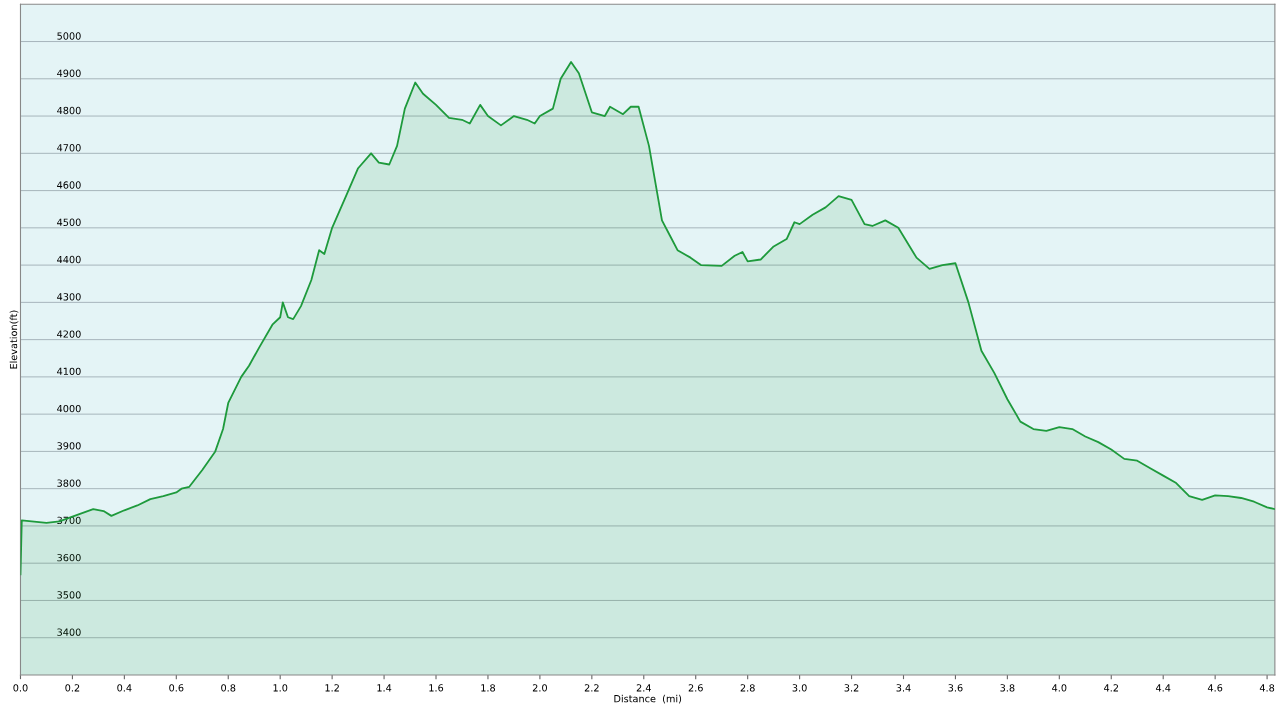 Image resolution: width=1280 pixels, height=712 pixels. What do you see at coordinates (176, 688) in the screenshot?
I see `x-tick-label: 0.6` at bounding box center [176, 688].